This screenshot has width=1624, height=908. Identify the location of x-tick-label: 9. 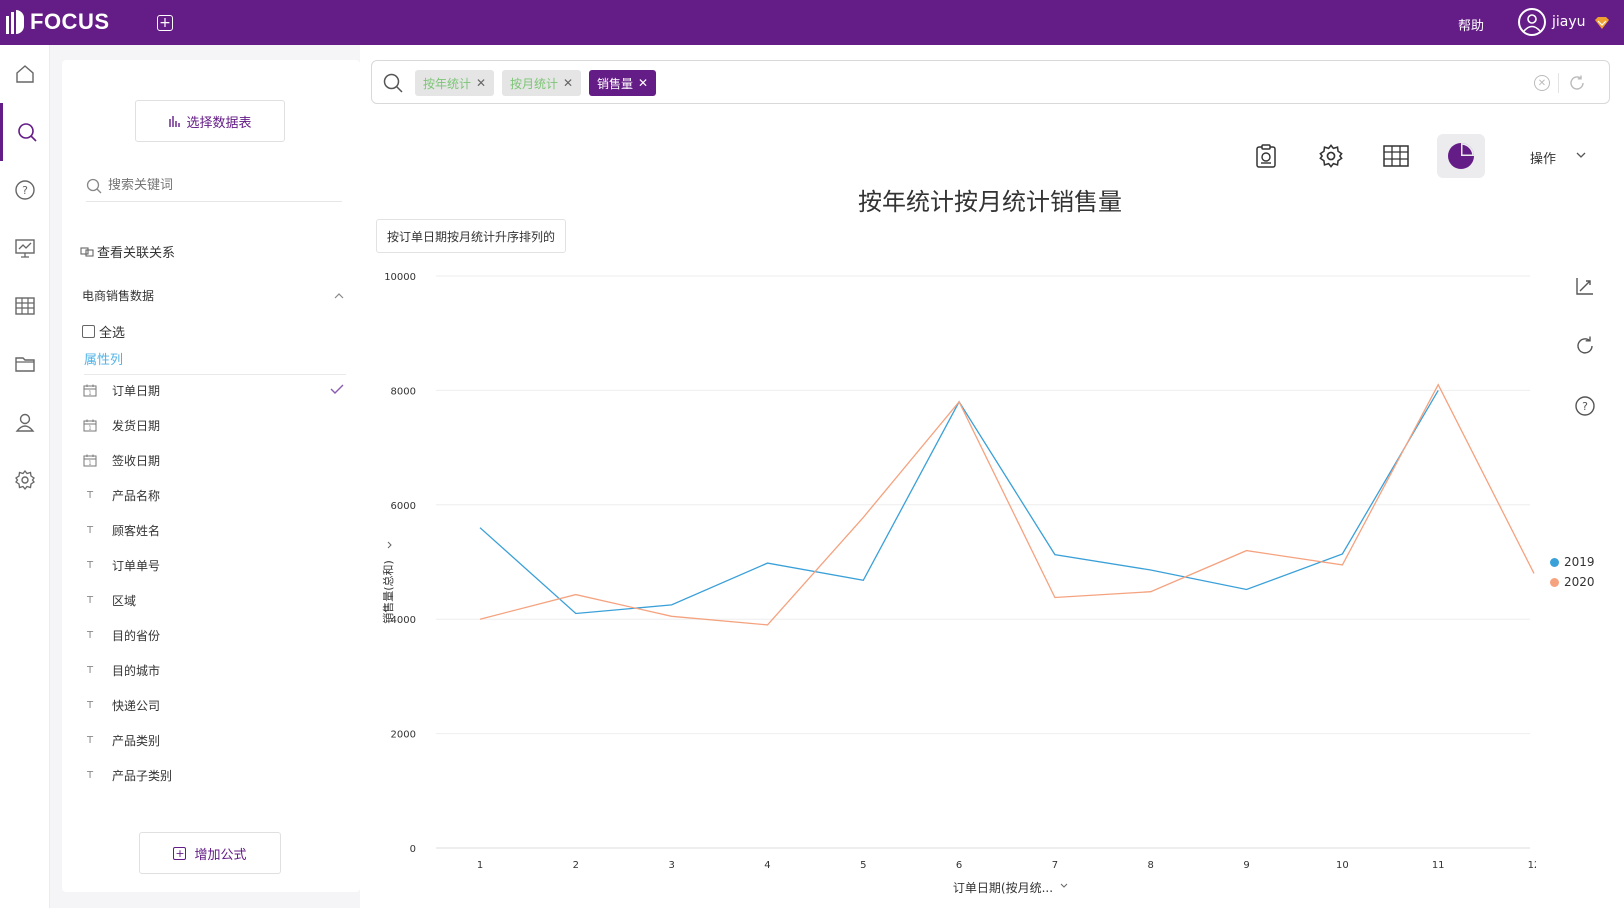
(1246, 865).